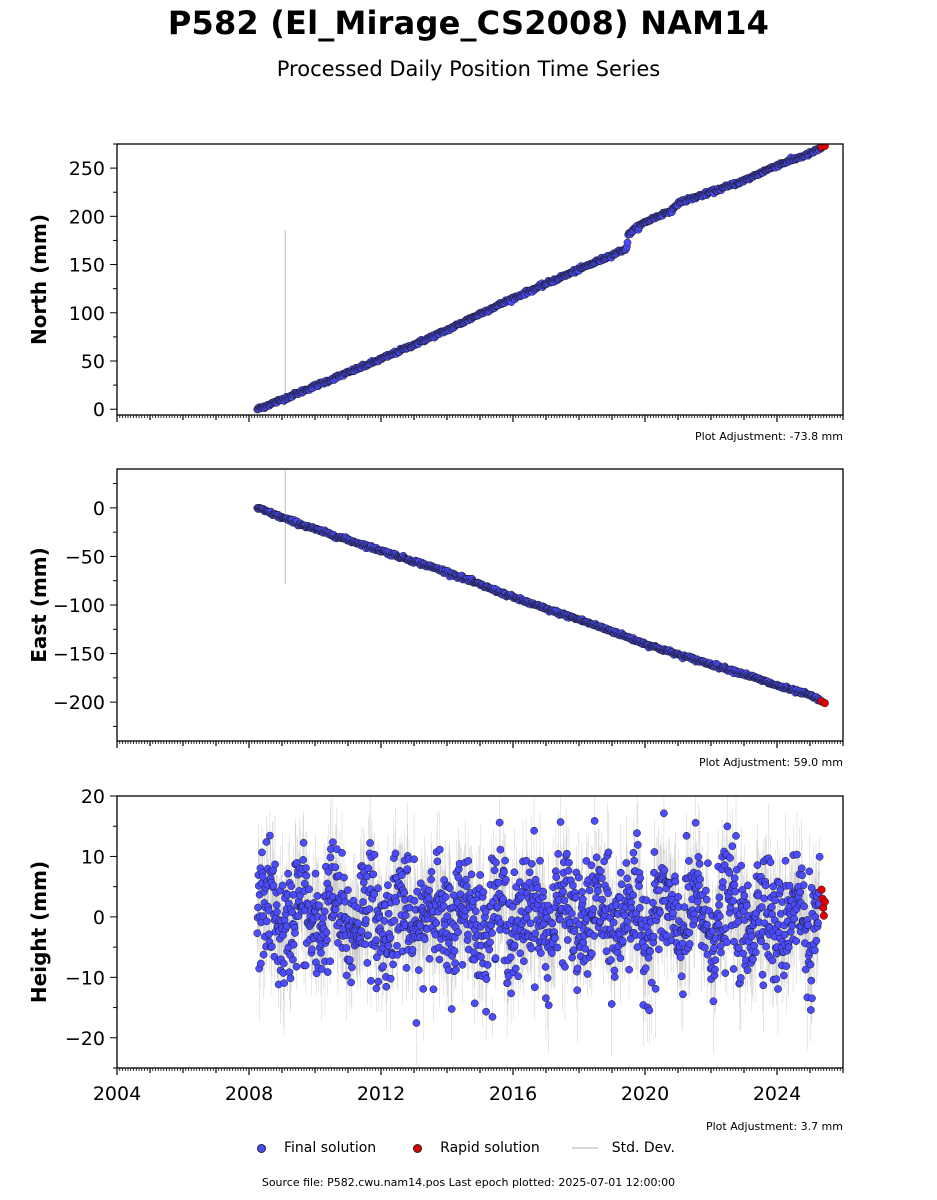 This screenshot has width=937, height=1200. I want to click on rapid-solution-points, so click(823, 147).